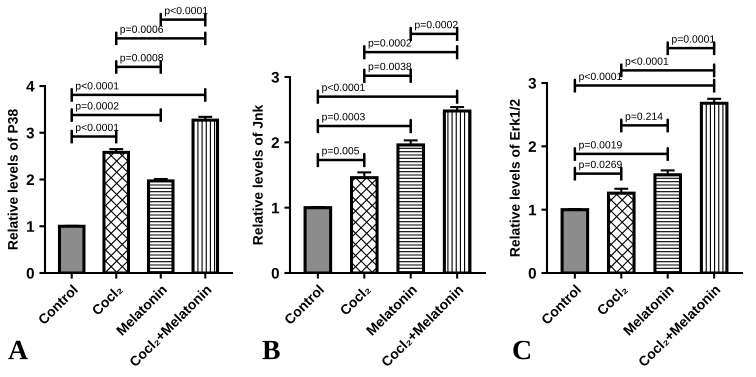  What do you see at coordinates (18, 350) in the screenshot?
I see `text: A` at bounding box center [18, 350].